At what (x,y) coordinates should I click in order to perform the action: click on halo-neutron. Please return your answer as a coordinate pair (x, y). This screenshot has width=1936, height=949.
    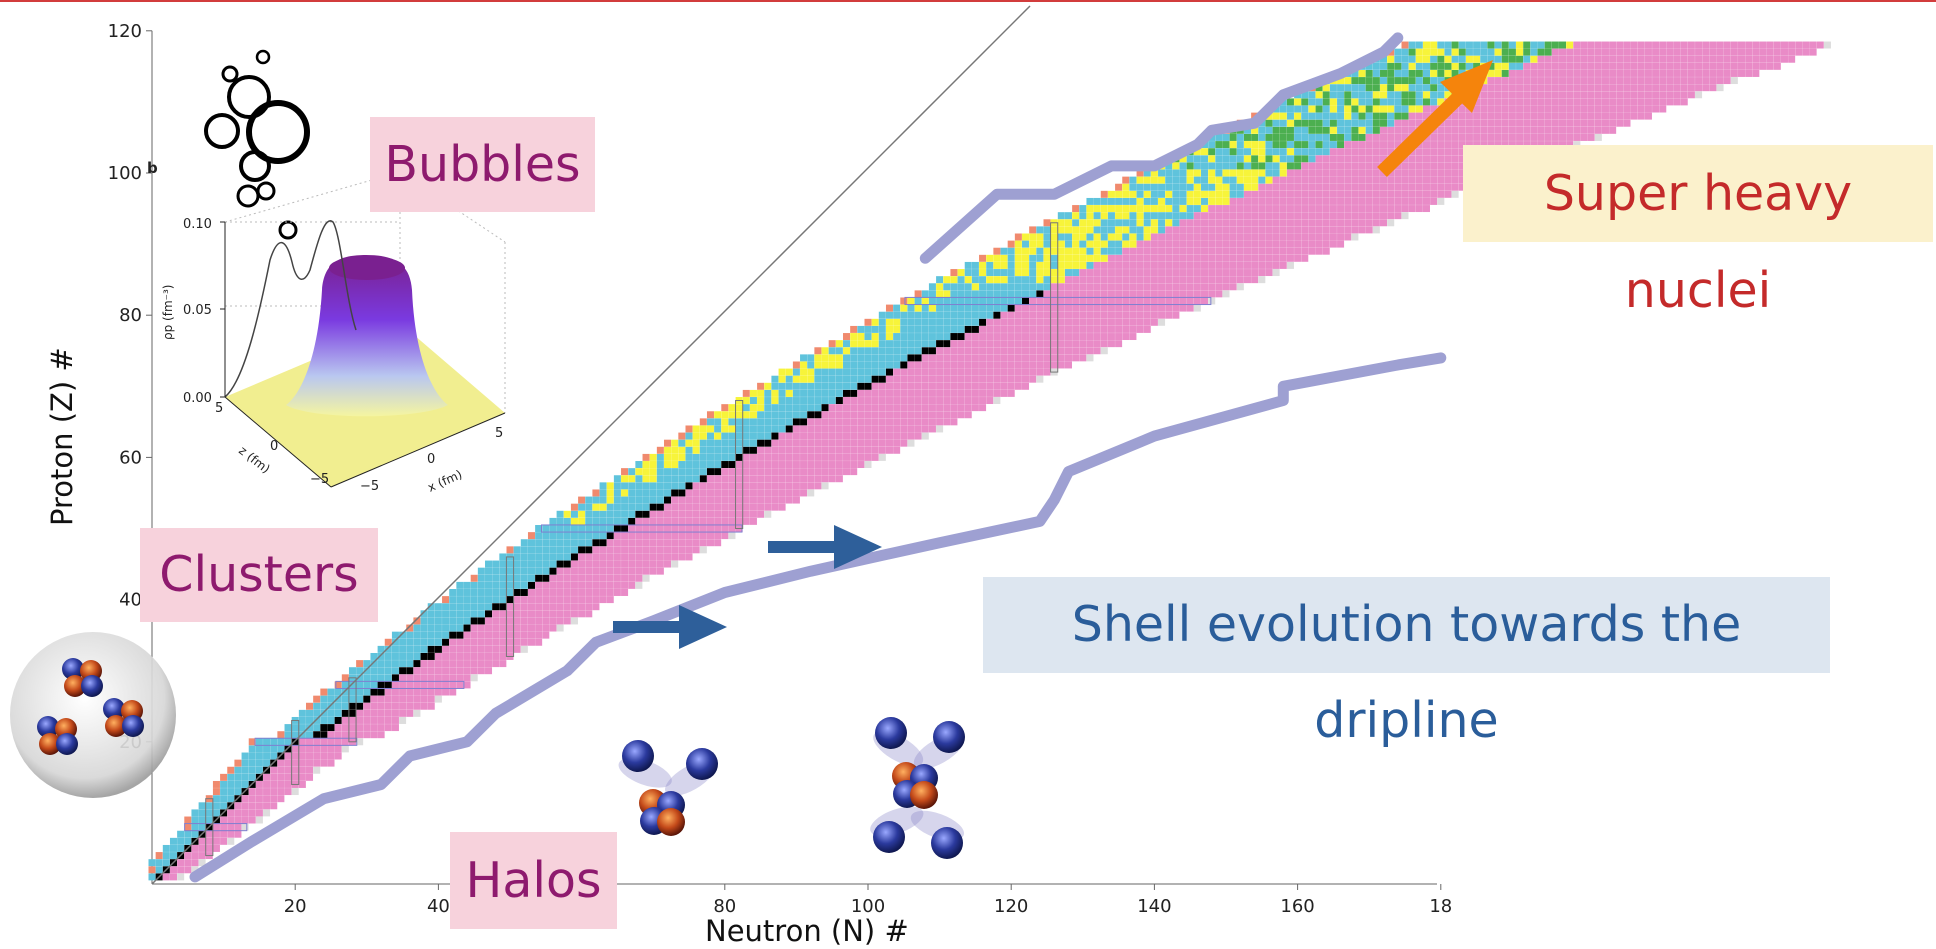
    Looking at the image, I should click on (949, 737).